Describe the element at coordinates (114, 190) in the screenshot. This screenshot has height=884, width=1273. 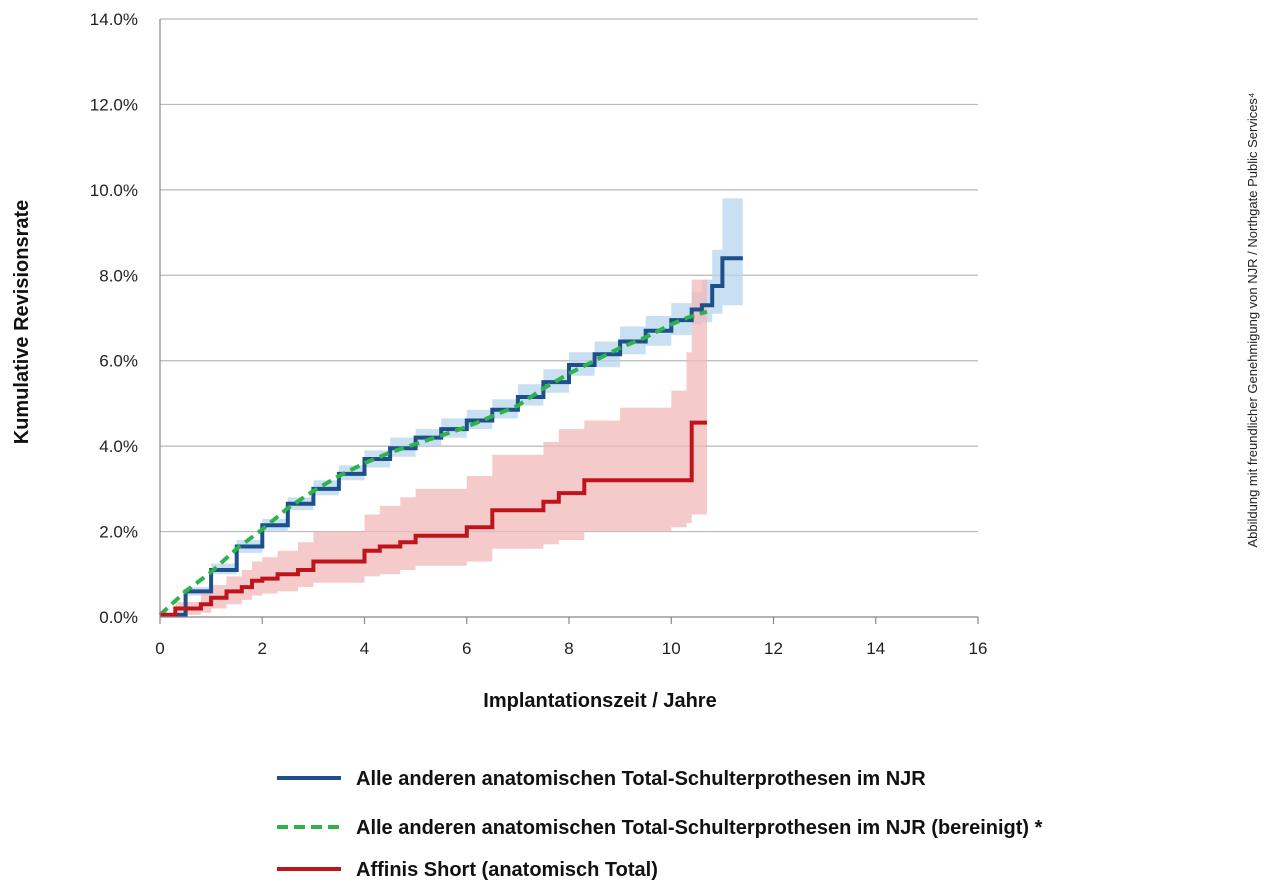
I see `y-tick-label: 10.0%` at that location.